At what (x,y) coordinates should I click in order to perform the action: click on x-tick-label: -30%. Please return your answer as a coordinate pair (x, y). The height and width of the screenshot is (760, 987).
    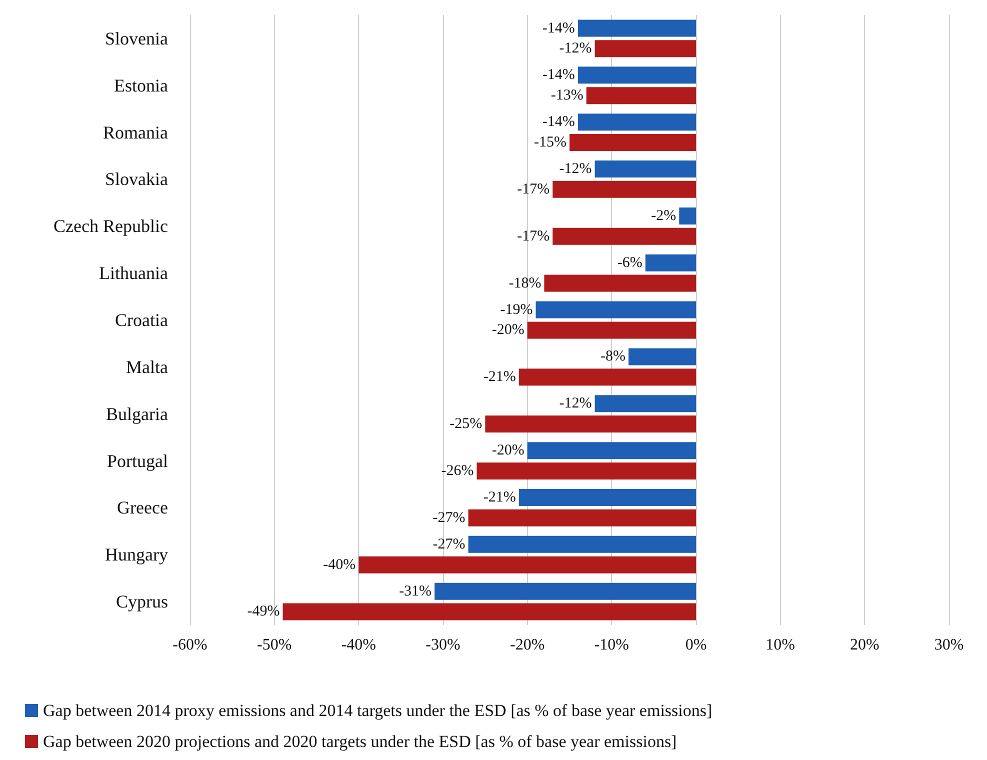
    Looking at the image, I should click on (443, 645).